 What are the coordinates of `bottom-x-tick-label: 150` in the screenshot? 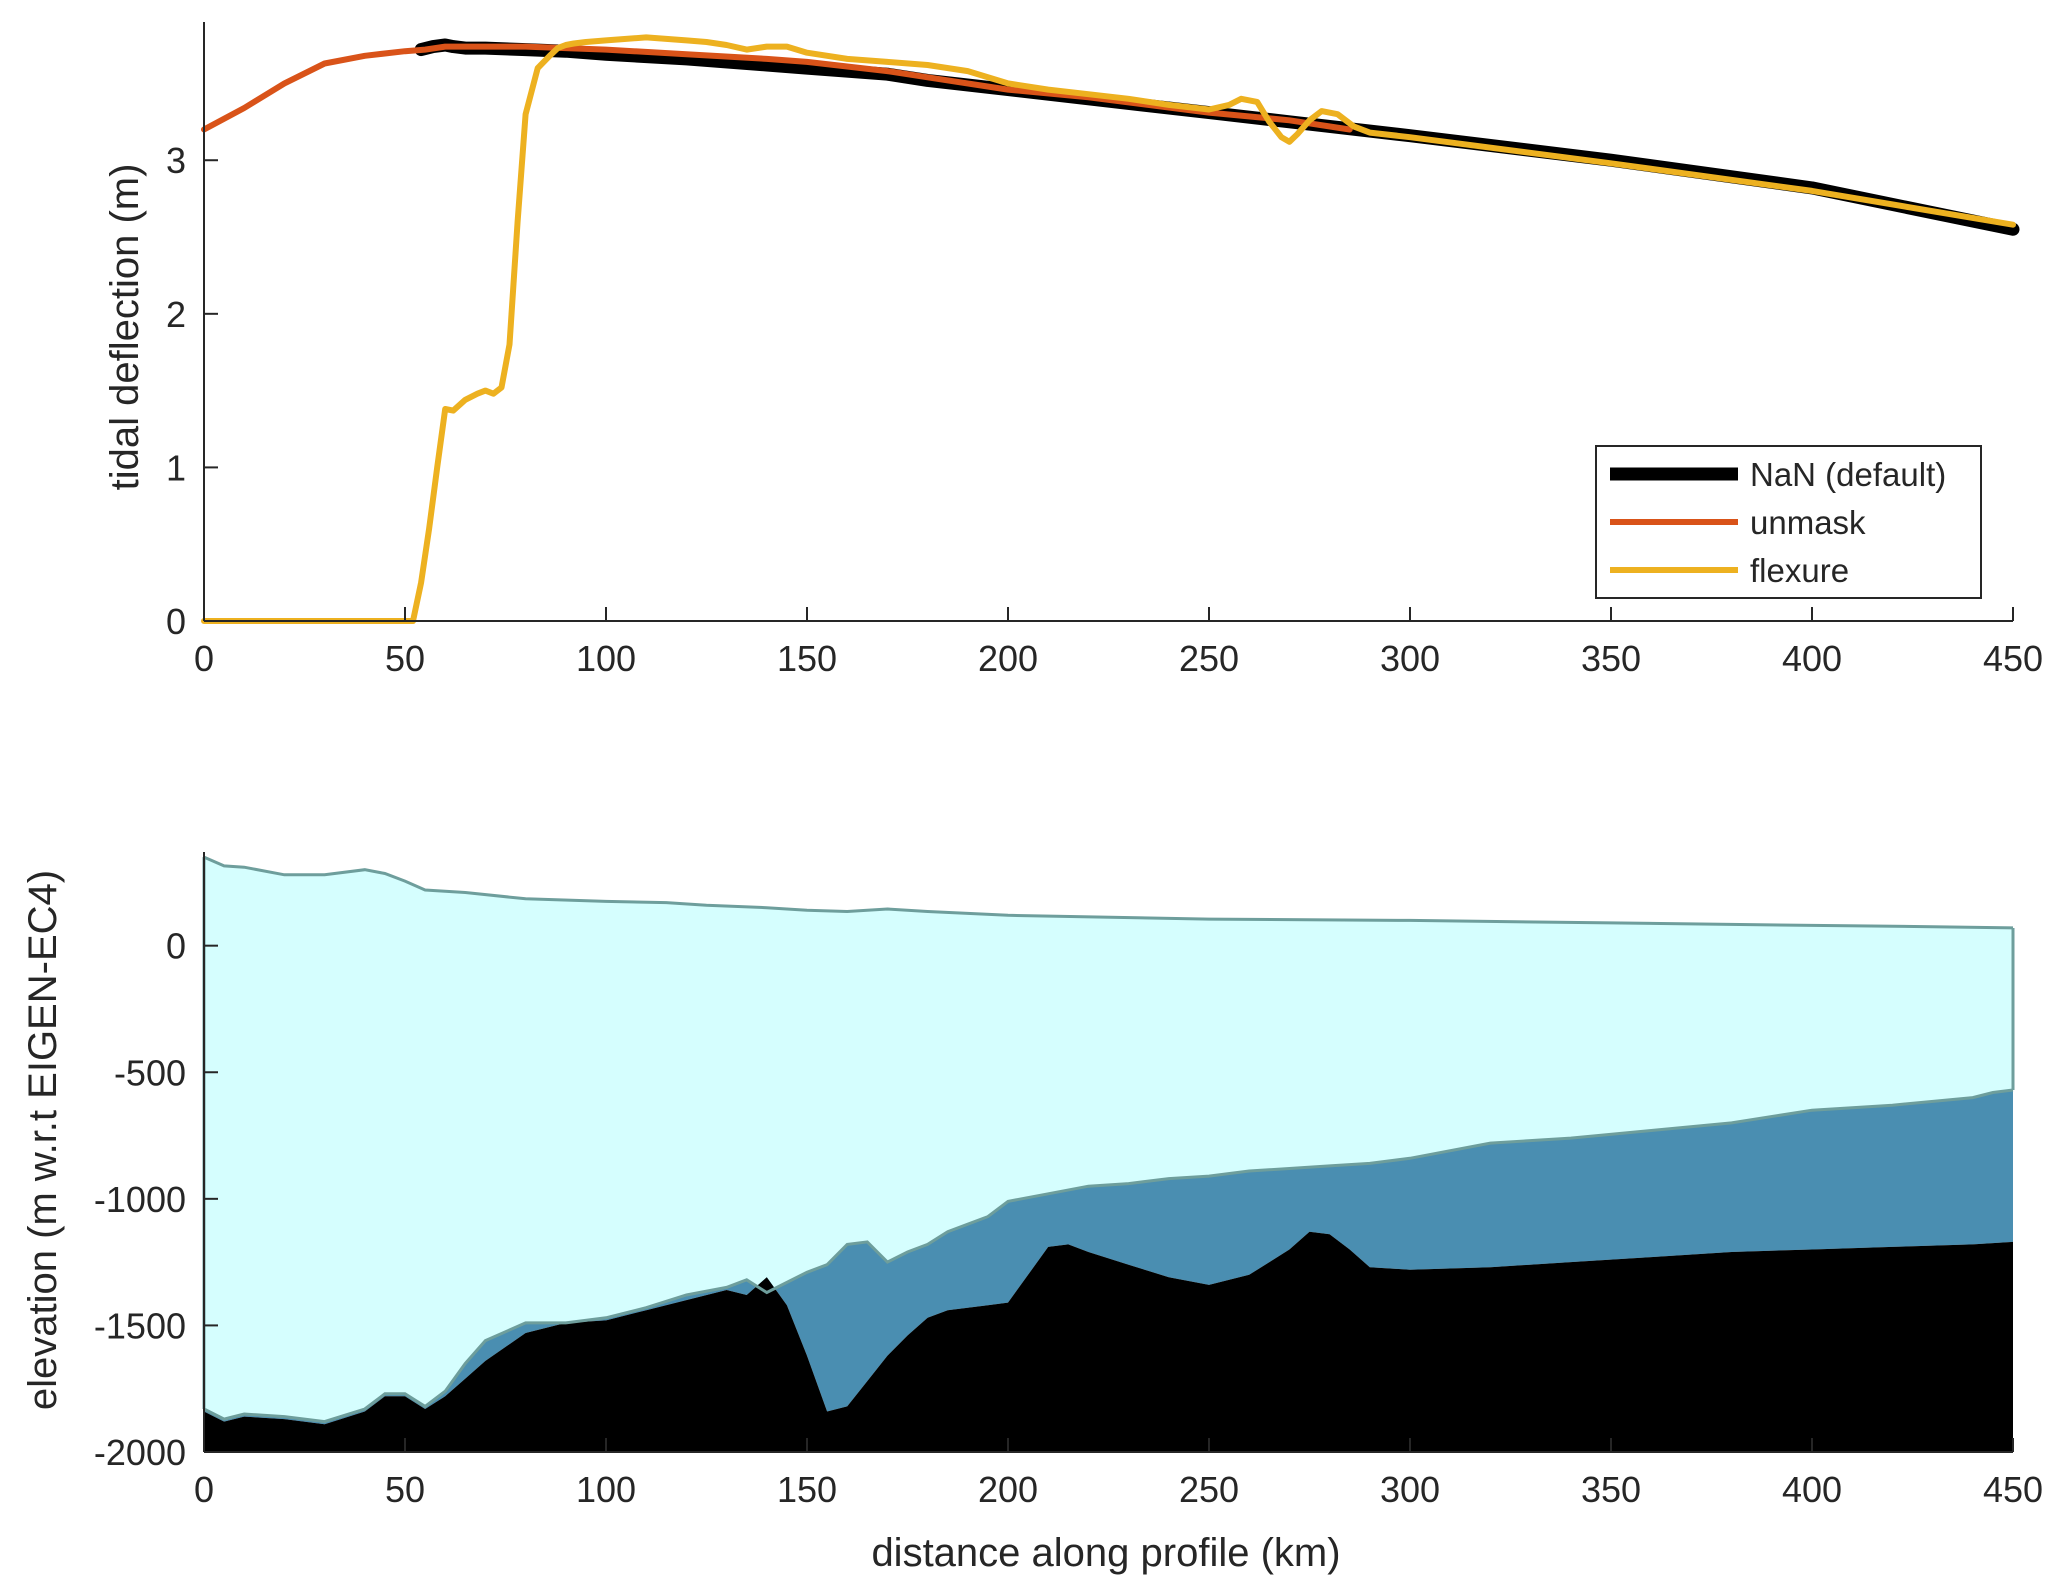 It's located at (807, 1489).